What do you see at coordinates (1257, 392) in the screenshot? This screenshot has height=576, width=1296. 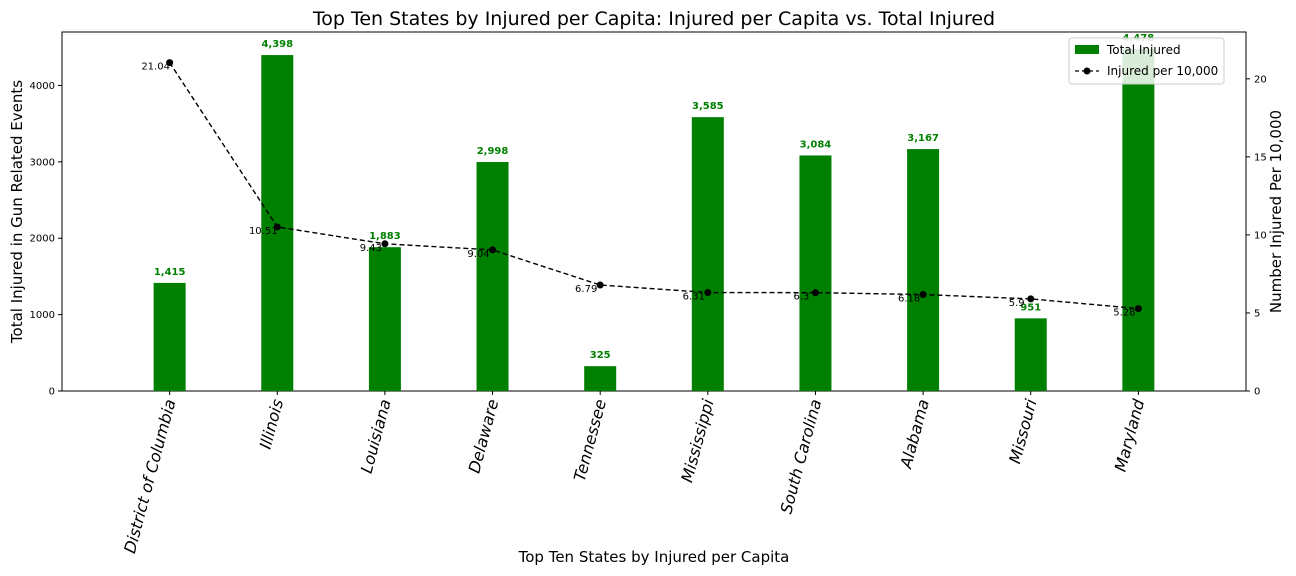 I see `right-y-tick-label: 0` at bounding box center [1257, 392].